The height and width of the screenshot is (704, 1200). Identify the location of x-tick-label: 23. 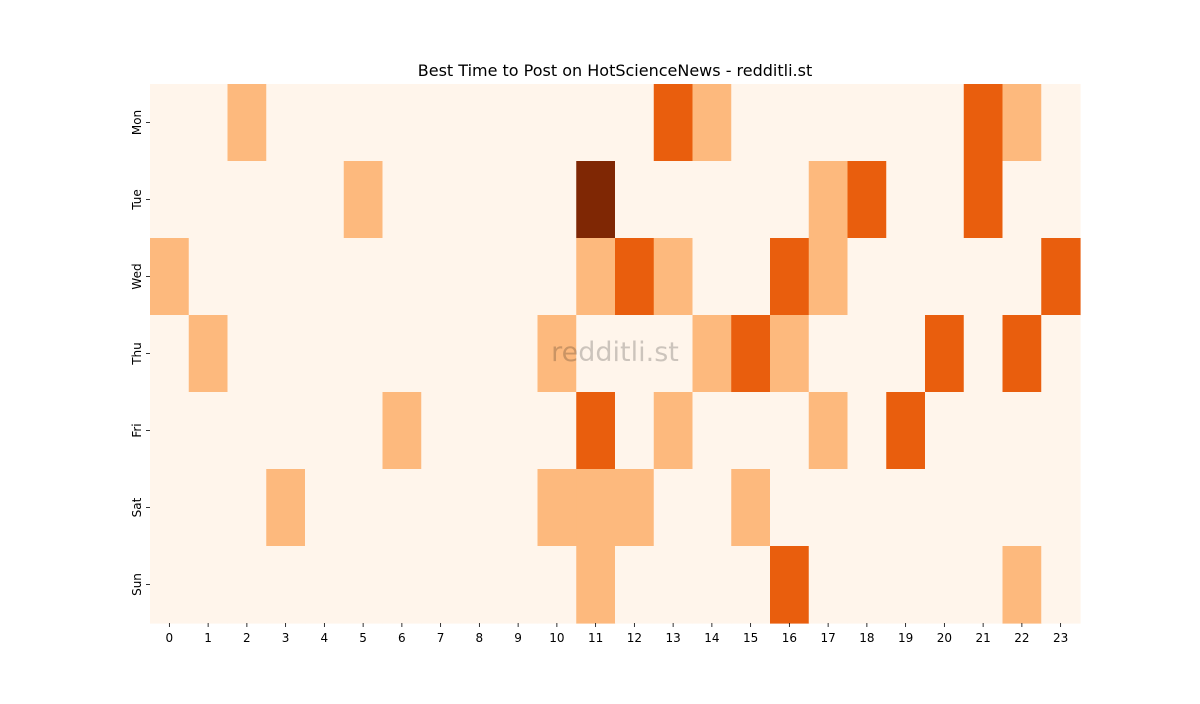
(1060, 638).